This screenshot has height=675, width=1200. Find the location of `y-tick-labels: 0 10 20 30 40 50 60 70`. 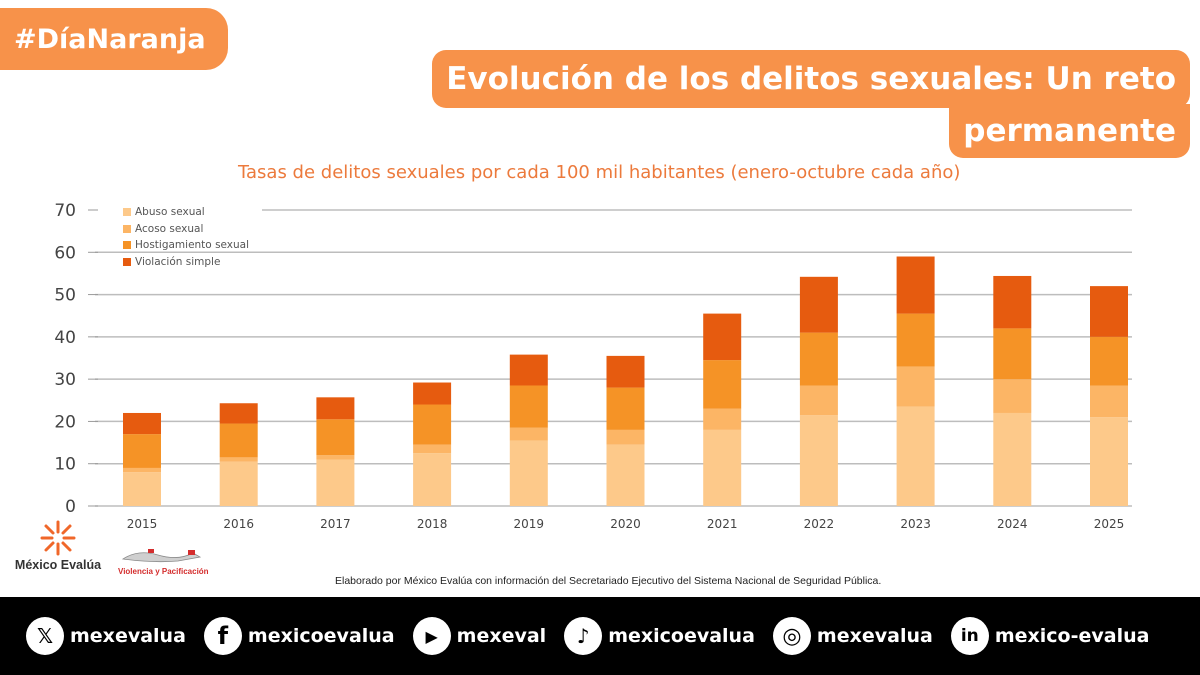

y-tick-labels: 0 10 20 30 40 50 60 70 is located at coordinates (65, 359).